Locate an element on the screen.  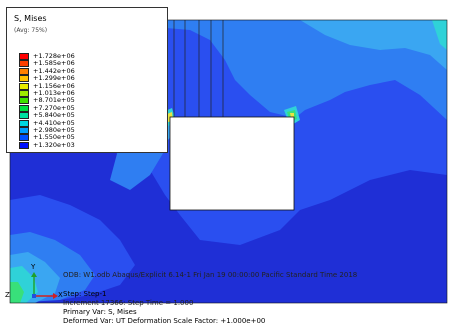
status-increment-line: Increment 17366: Step Time = 1.000 is located at coordinates (128, 303).